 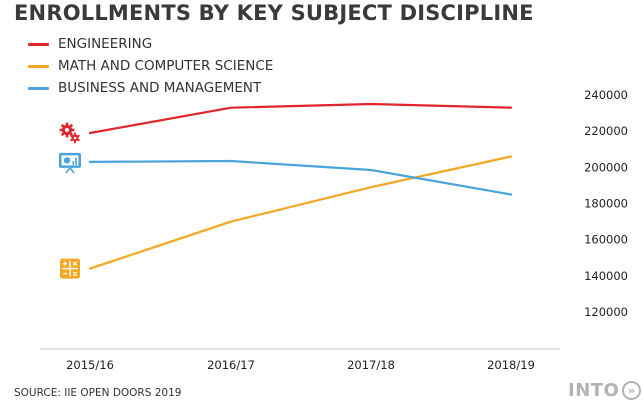 I want to click on x-tick-label: 2018/19, so click(x=511, y=365).